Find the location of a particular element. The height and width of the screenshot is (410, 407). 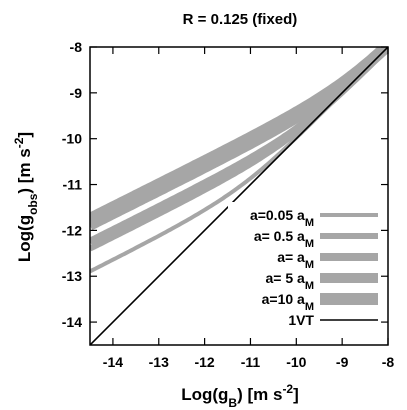

y-tick-label: -14 is located at coordinates (72, 322).